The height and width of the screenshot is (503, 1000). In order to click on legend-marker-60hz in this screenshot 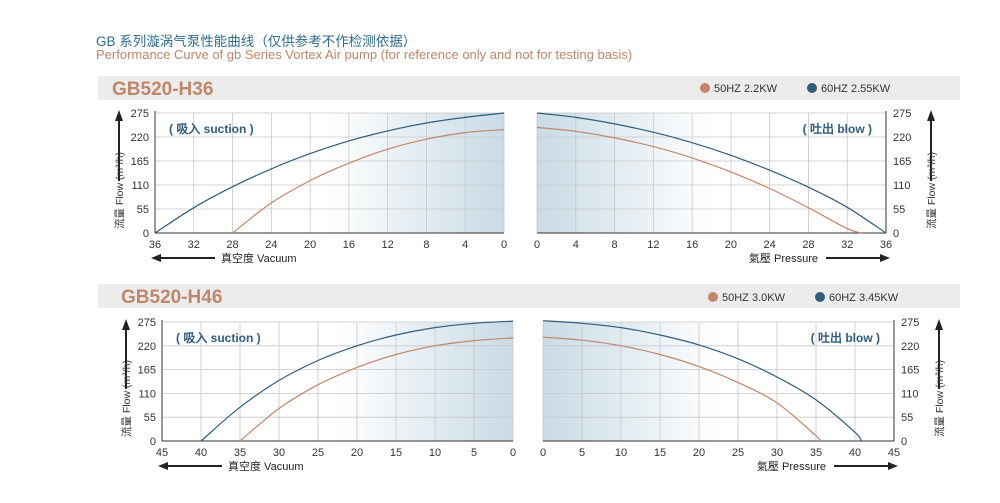, I will do `click(812, 88)`.